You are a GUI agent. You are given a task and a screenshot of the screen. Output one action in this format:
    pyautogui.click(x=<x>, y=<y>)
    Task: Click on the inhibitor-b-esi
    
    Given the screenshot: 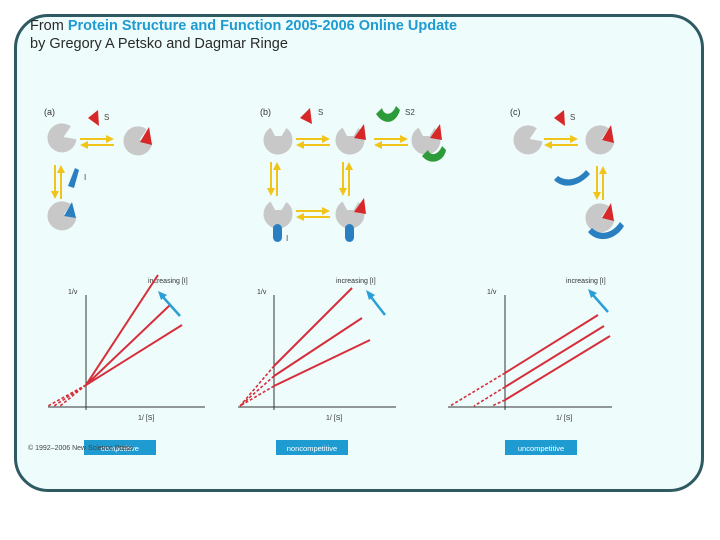 What is the action you would take?
    pyautogui.click(x=349, y=233)
    